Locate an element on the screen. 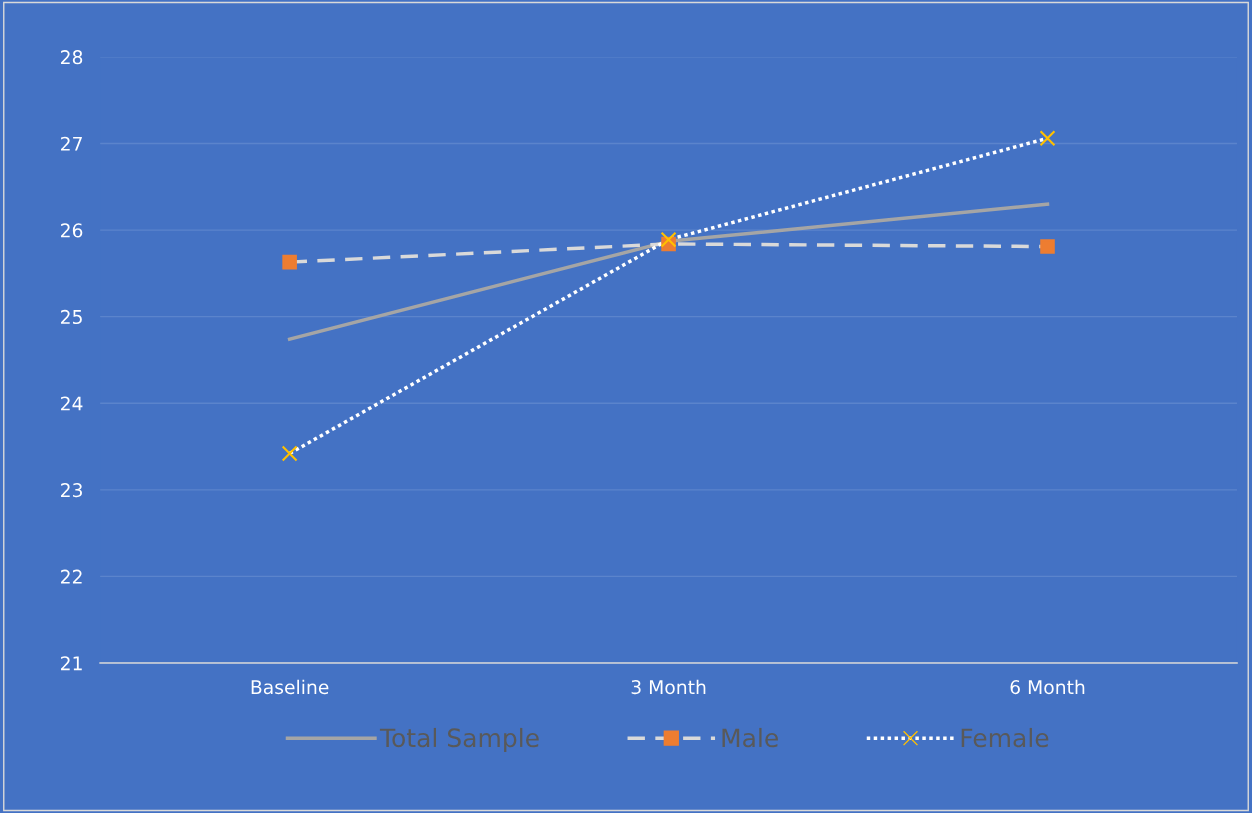 This screenshot has width=1252, height=813. y-tick-label: 28 is located at coordinates (72, 57).